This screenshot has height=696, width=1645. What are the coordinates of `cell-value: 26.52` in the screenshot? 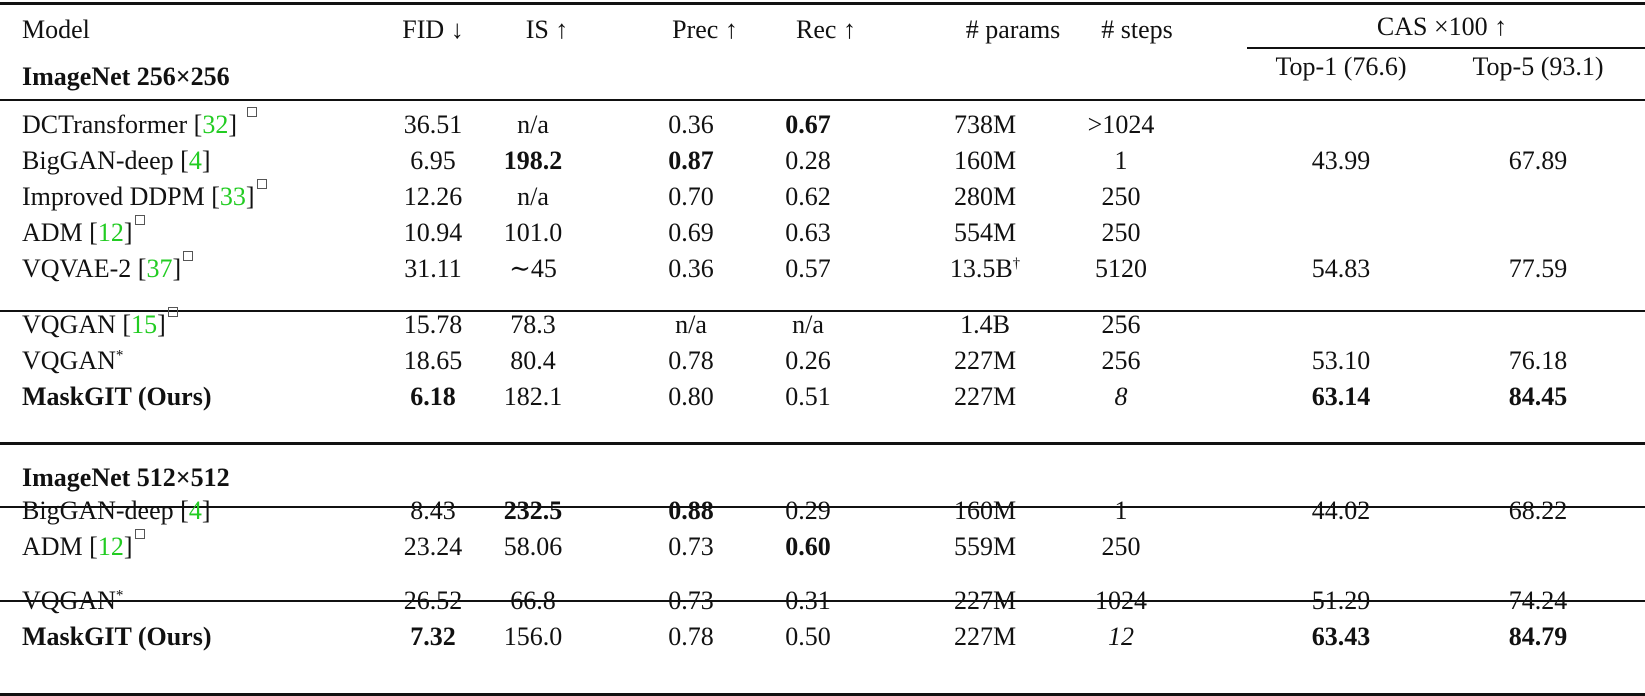 It's located at (433, 600).